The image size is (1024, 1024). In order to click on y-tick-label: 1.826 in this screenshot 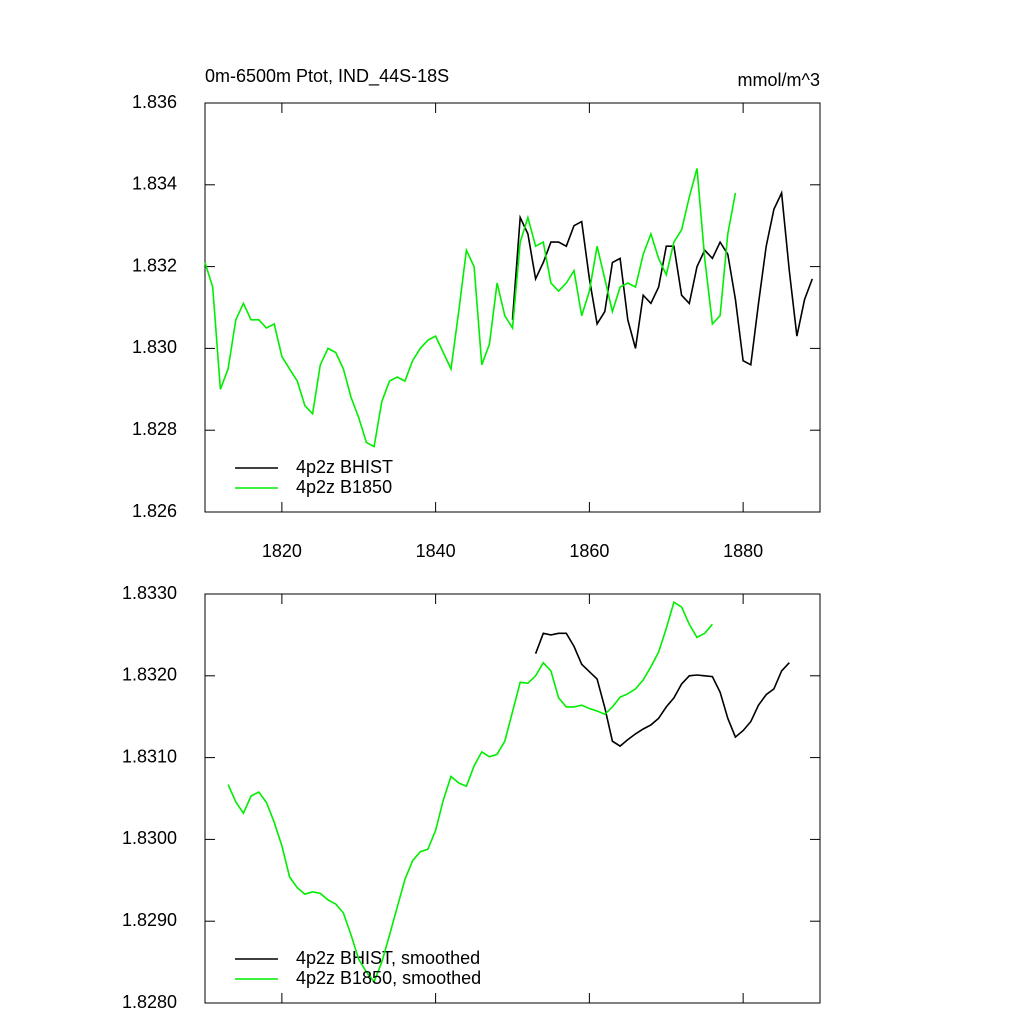, I will do `click(154, 511)`.